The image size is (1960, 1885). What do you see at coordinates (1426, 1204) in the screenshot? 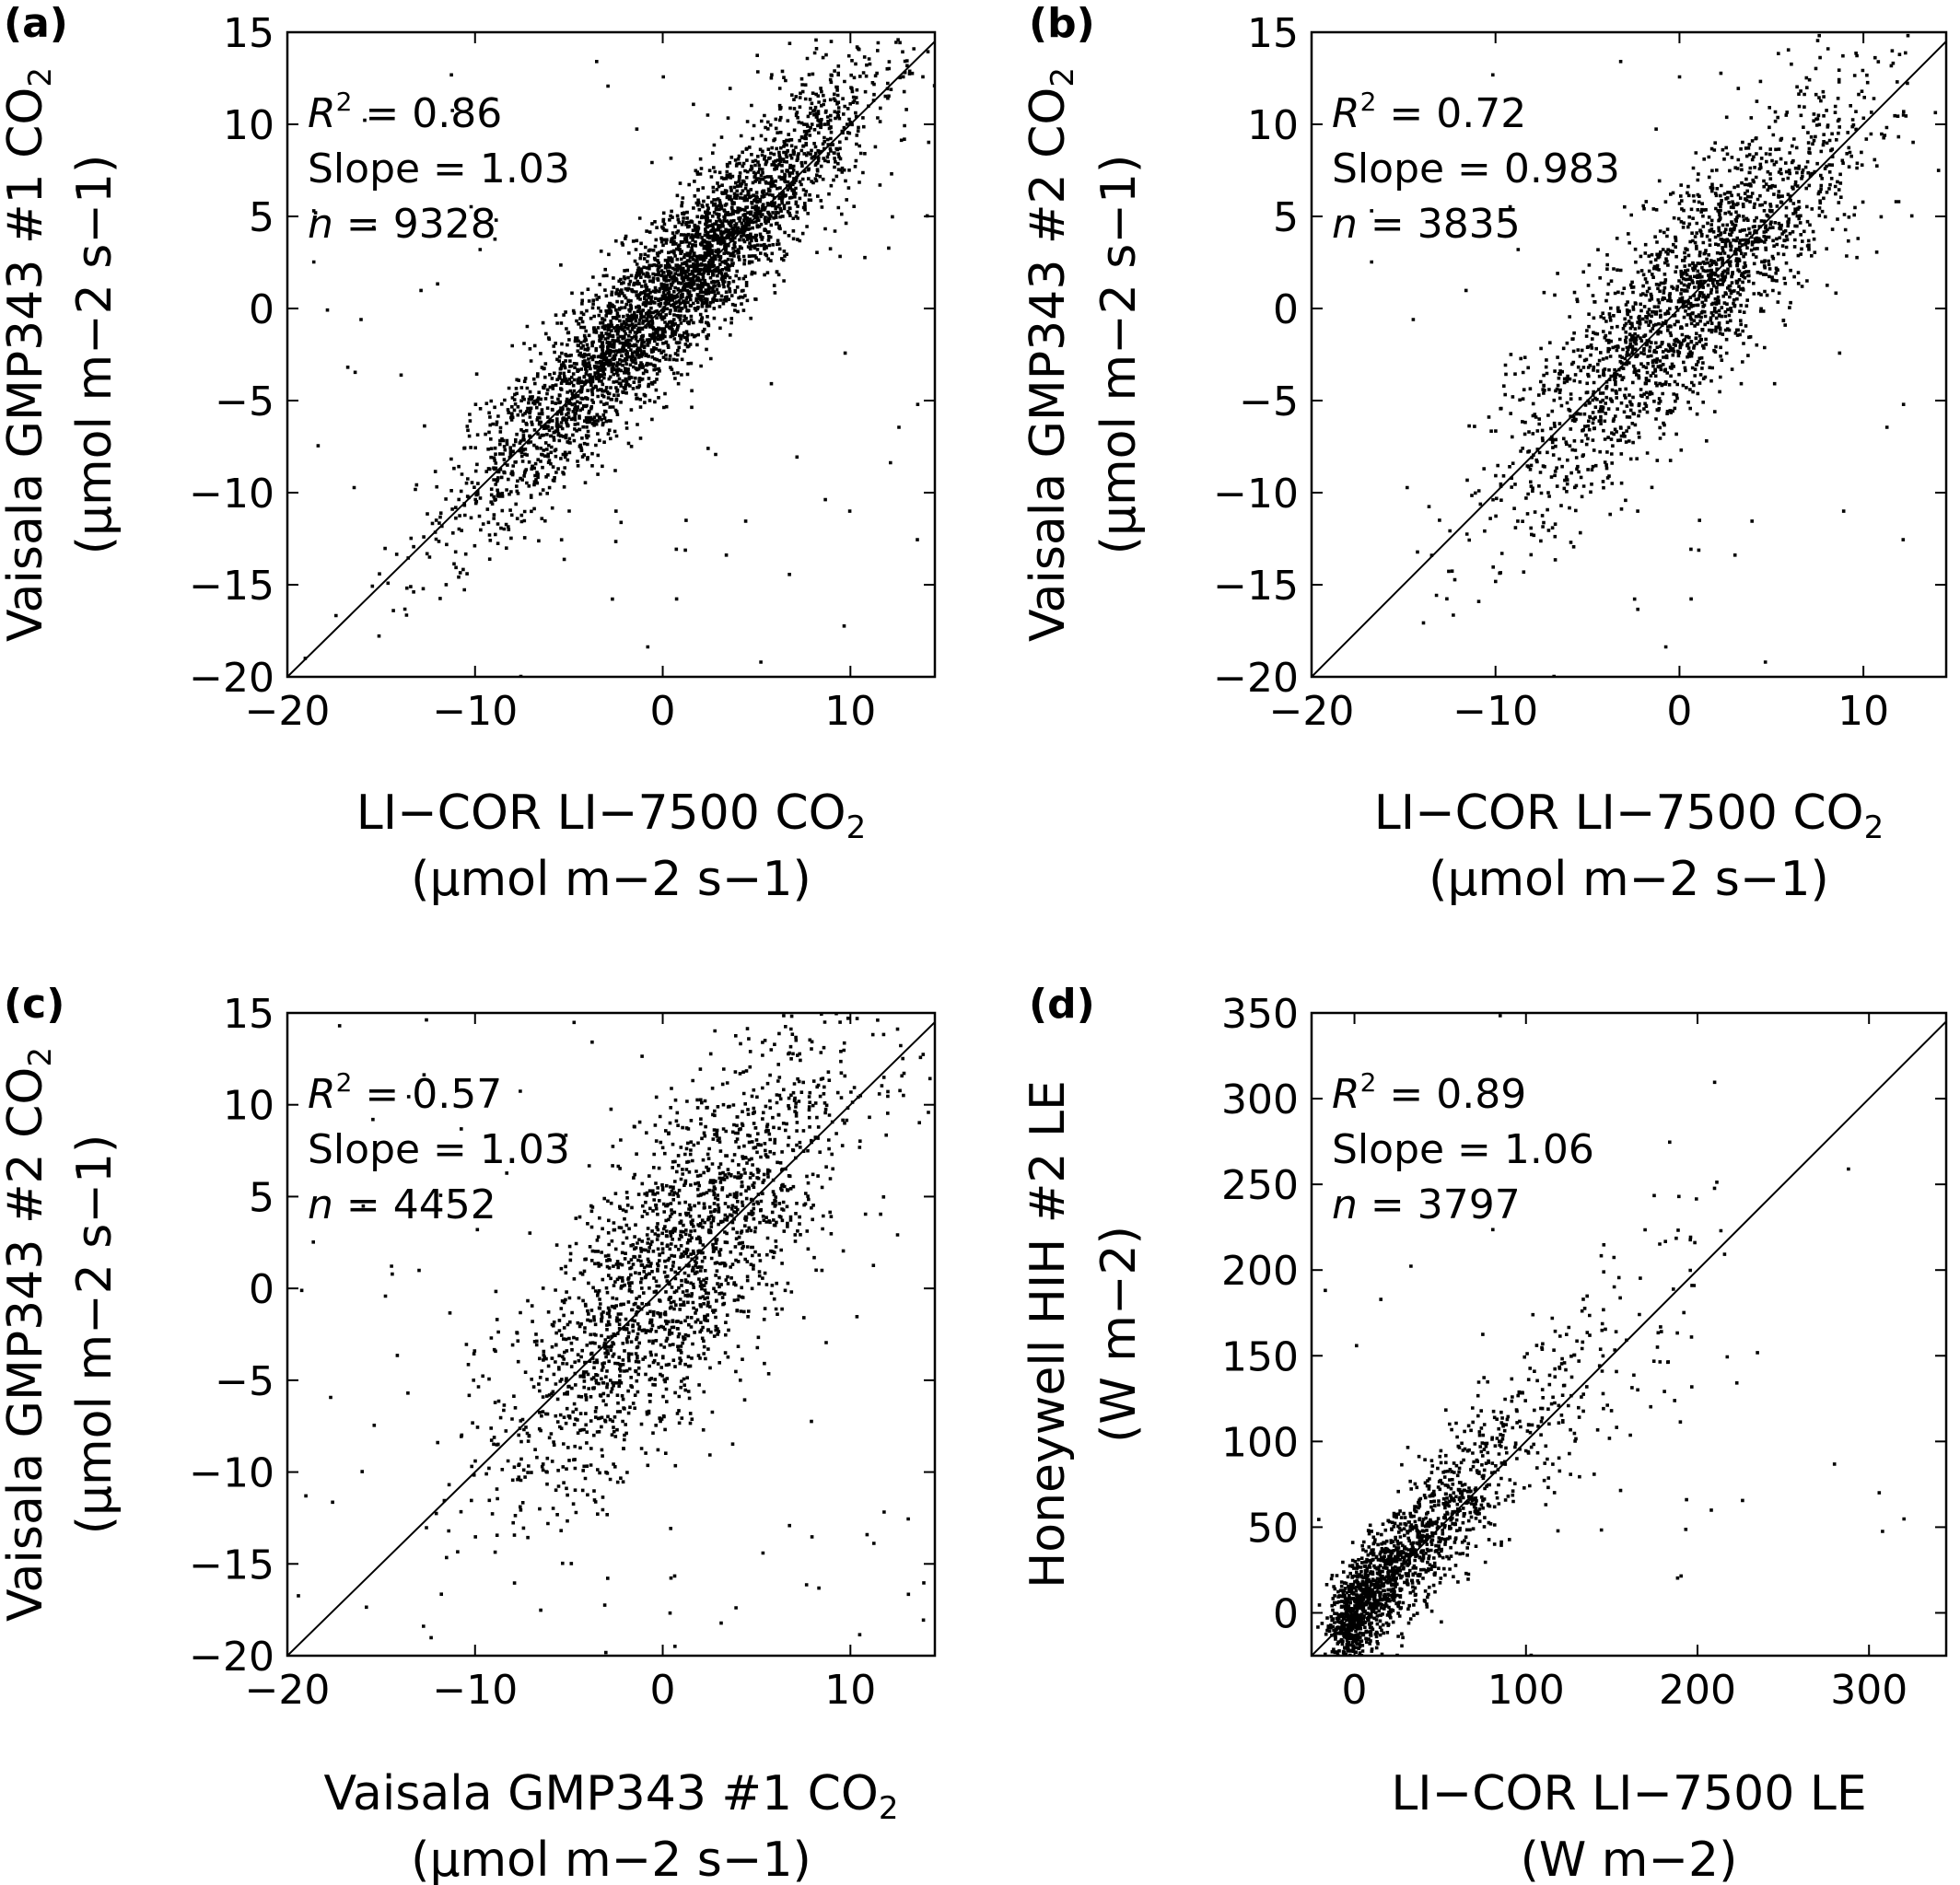
I see `n-annotation: n = 3797` at bounding box center [1426, 1204].